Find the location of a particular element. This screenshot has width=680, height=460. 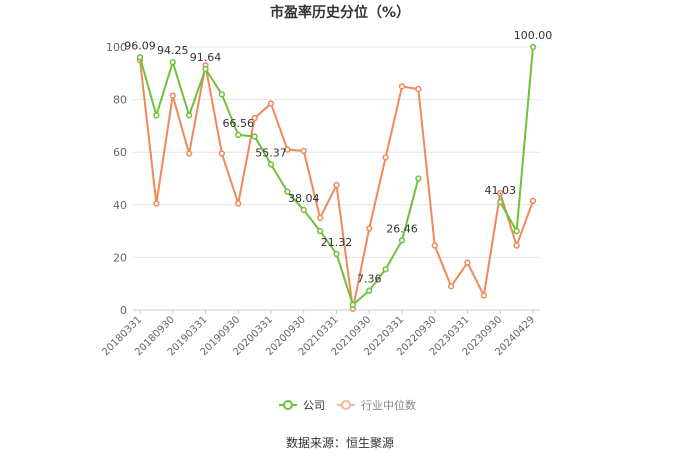

company-line is located at coordinates (516, 139).